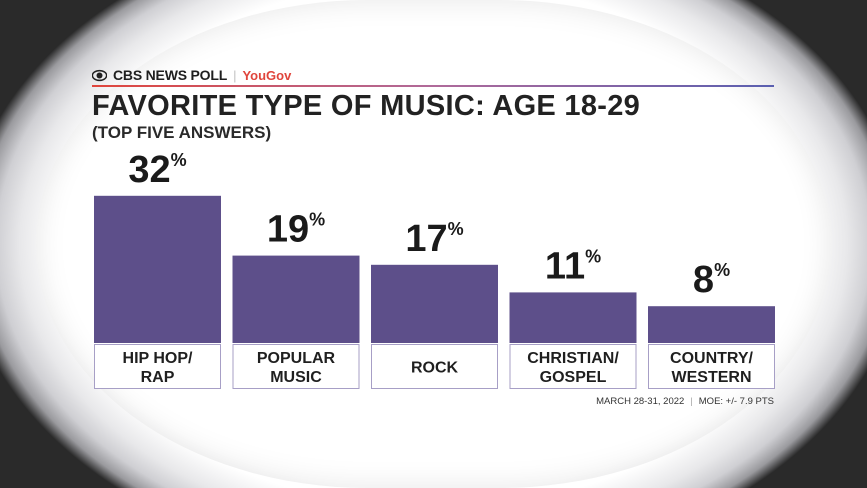 This screenshot has height=488, width=867. I want to click on data-label: 17%, so click(434, 239).